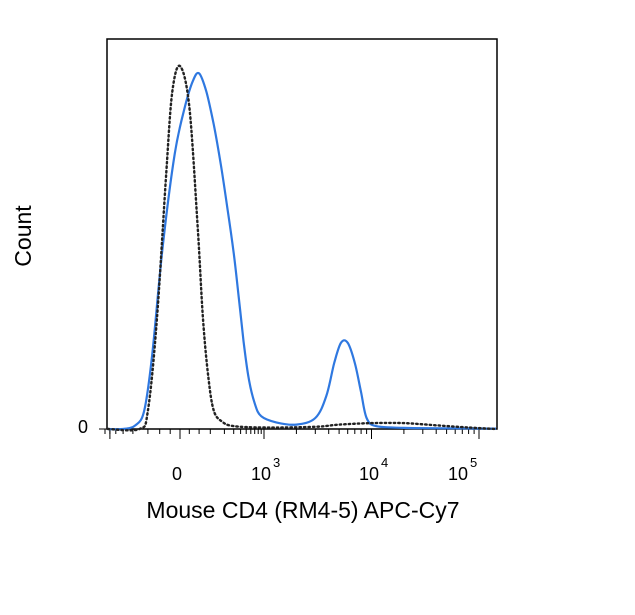 The height and width of the screenshot is (615, 635). I want to click on y-axis-title: Count, so click(23, 236).